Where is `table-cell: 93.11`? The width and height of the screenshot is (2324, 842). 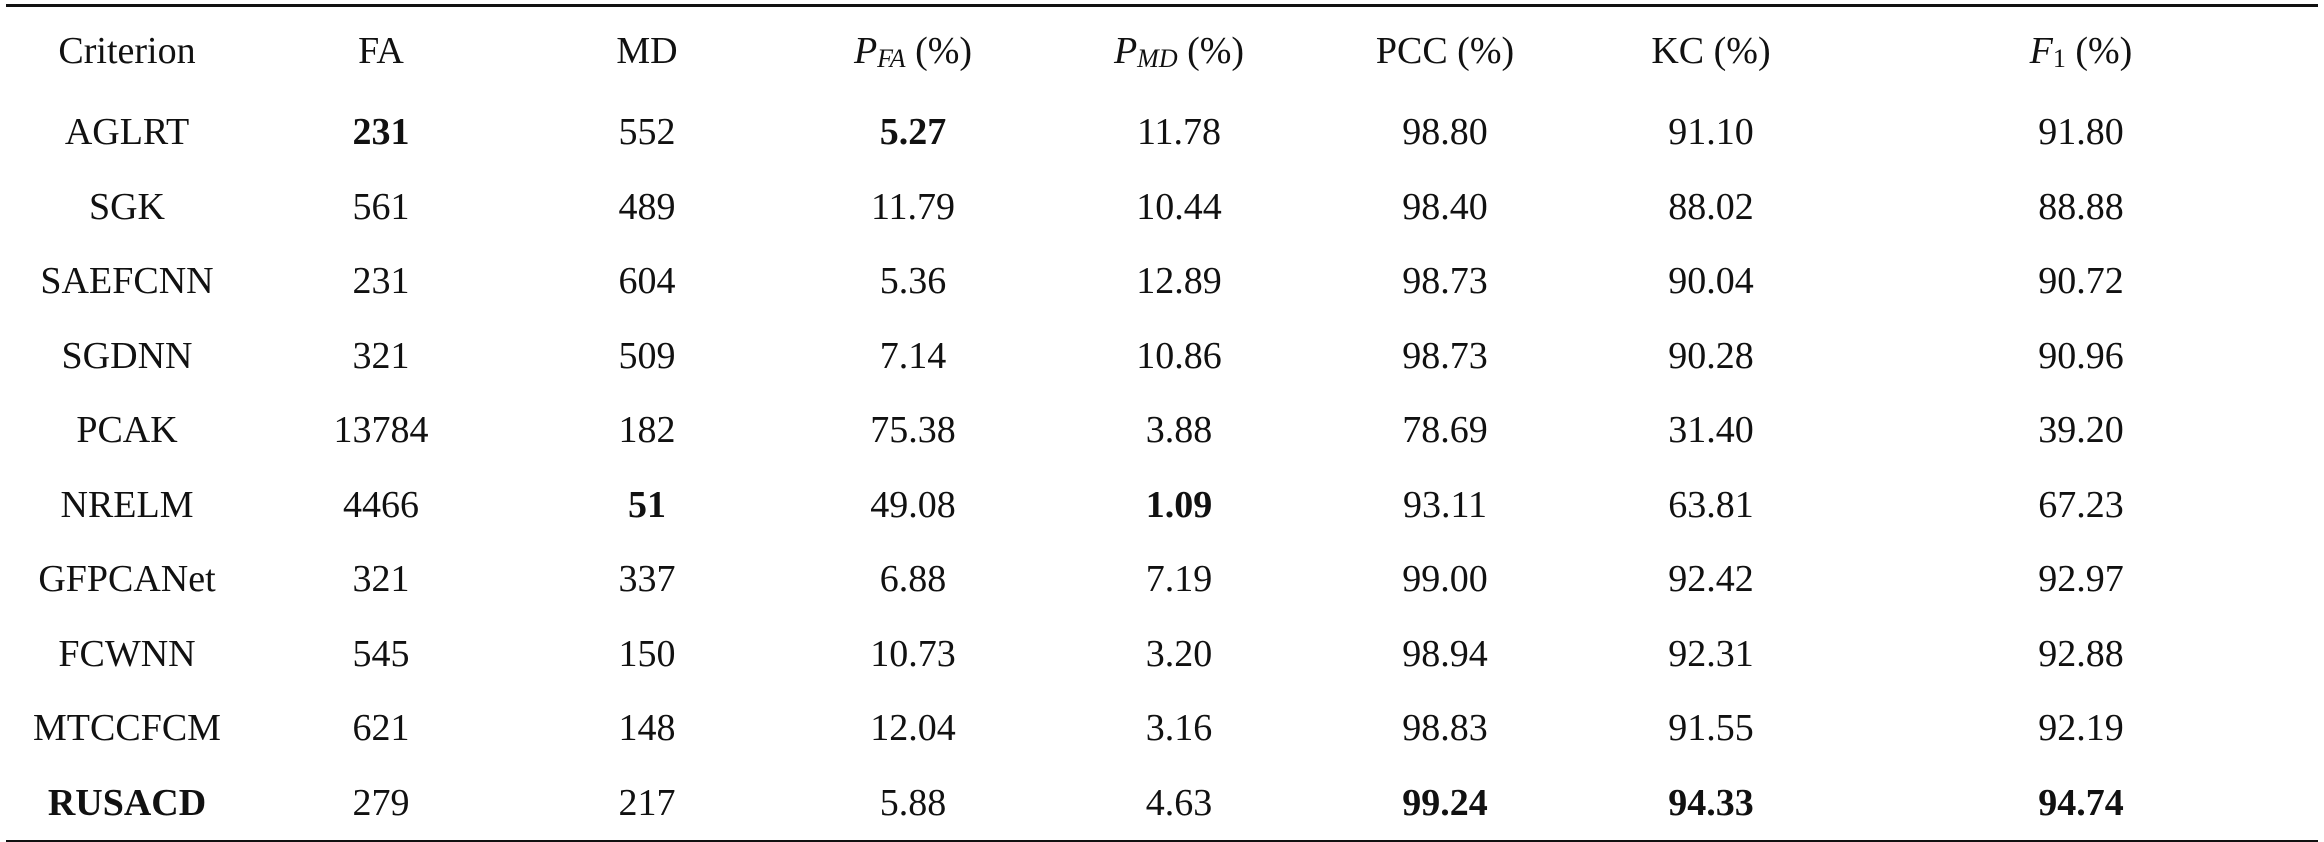 table-cell: 93.11 is located at coordinates (1445, 504).